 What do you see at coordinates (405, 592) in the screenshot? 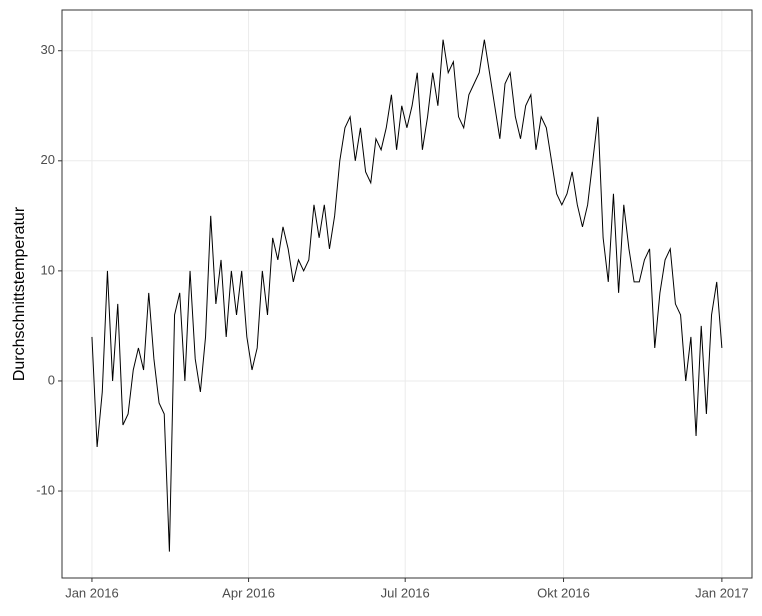
I see `x-tick-label: Jul 2016` at bounding box center [405, 592].